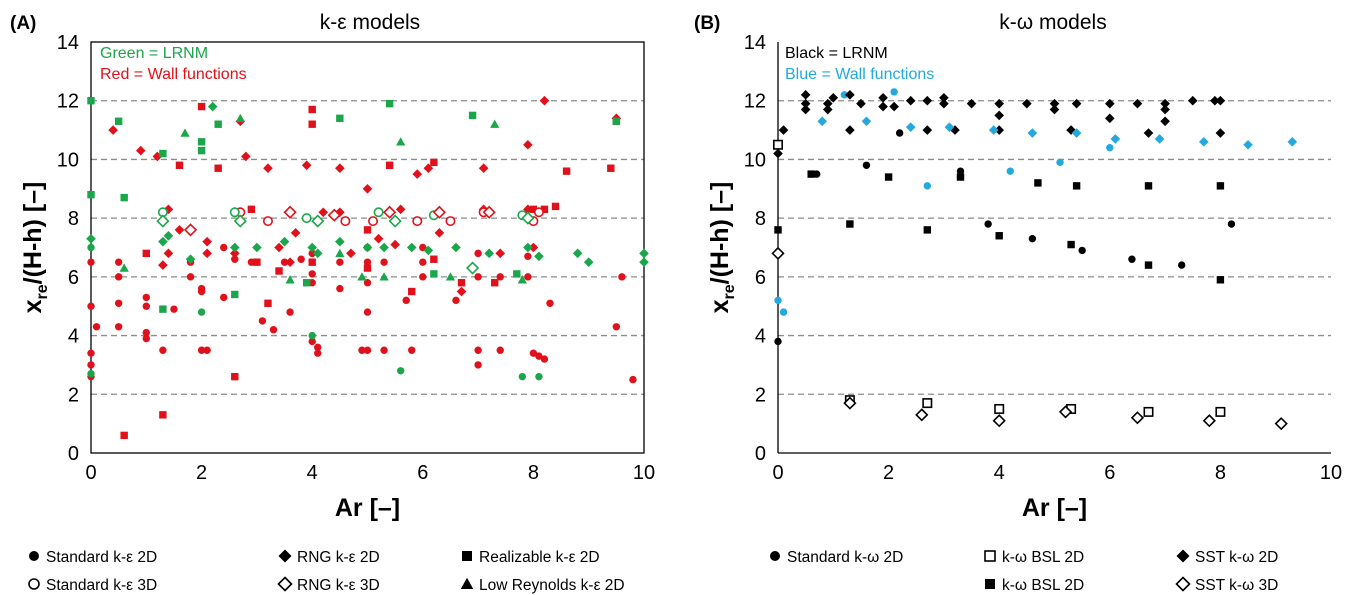 This screenshot has width=1357, height=595. What do you see at coordinates (760, 454) in the screenshot?
I see `y-tick-label: 0` at bounding box center [760, 454].